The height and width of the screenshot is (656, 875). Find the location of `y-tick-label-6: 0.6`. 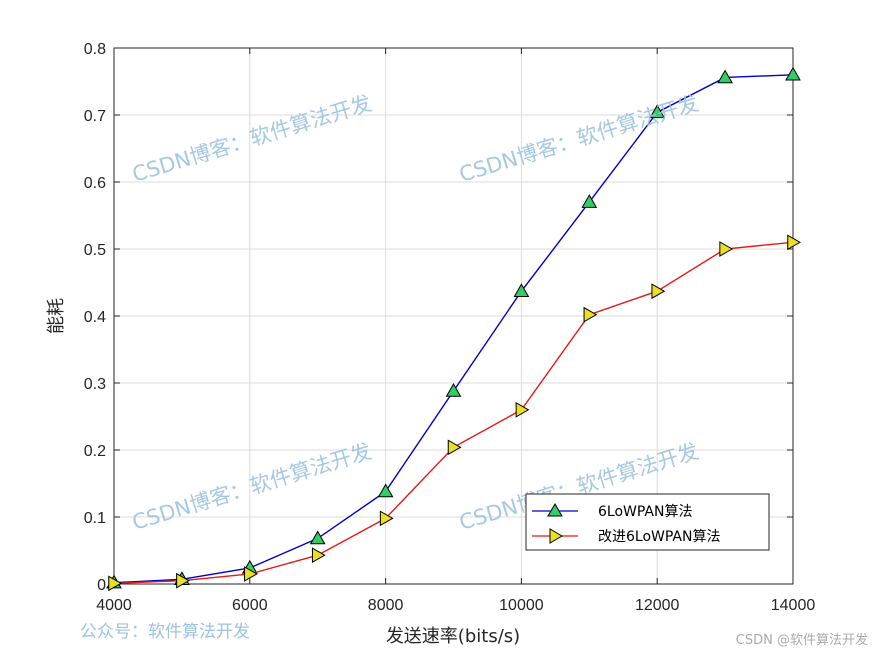

y-tick-label-6: 0.6 is located at coordinates (95, 183).